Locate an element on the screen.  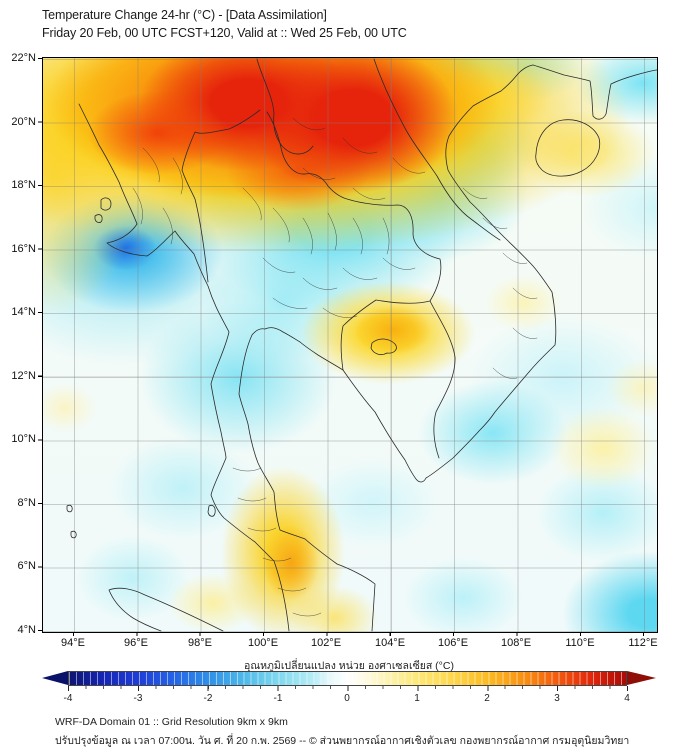
colorbar-right-arrow is located at coordinates (641, 678).